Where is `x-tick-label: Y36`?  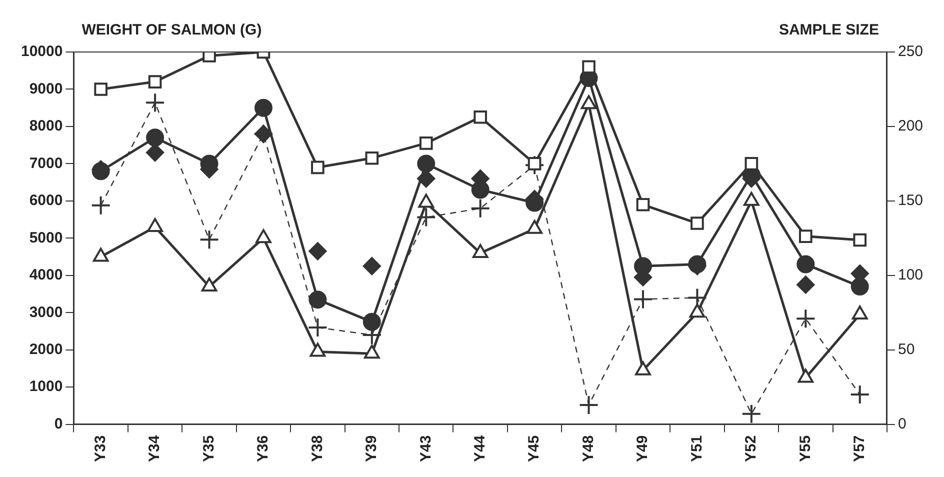 x-tick-label: Y36 is located at coordinates (263, 448).